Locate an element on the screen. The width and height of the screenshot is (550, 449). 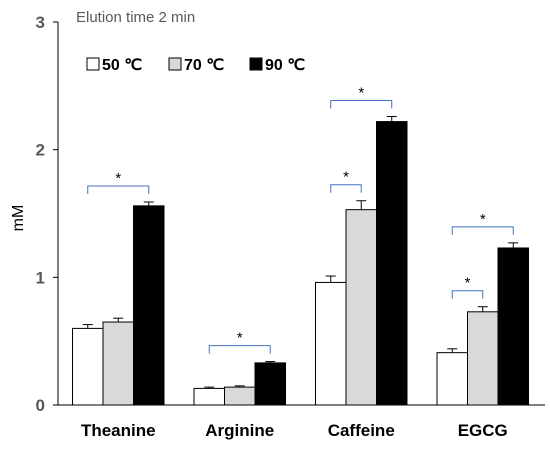
y-tick-label: 3 is located at coordinates (40, 22).